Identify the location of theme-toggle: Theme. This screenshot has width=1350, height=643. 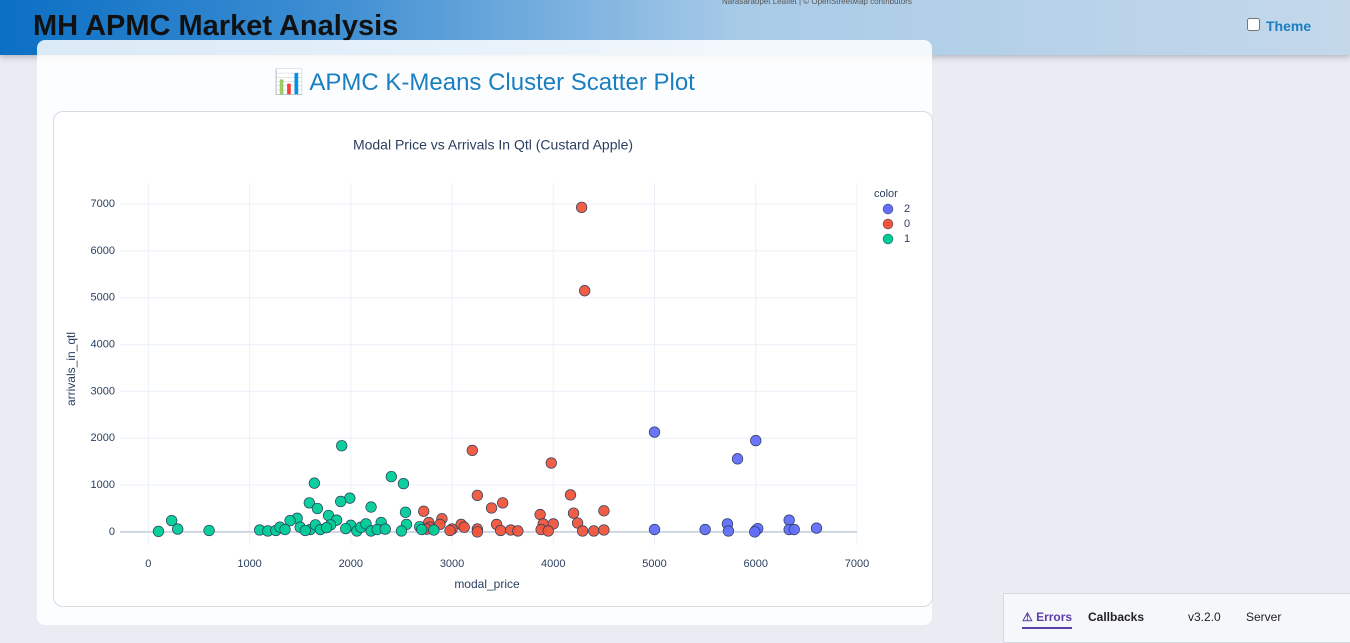
(1279, 26).